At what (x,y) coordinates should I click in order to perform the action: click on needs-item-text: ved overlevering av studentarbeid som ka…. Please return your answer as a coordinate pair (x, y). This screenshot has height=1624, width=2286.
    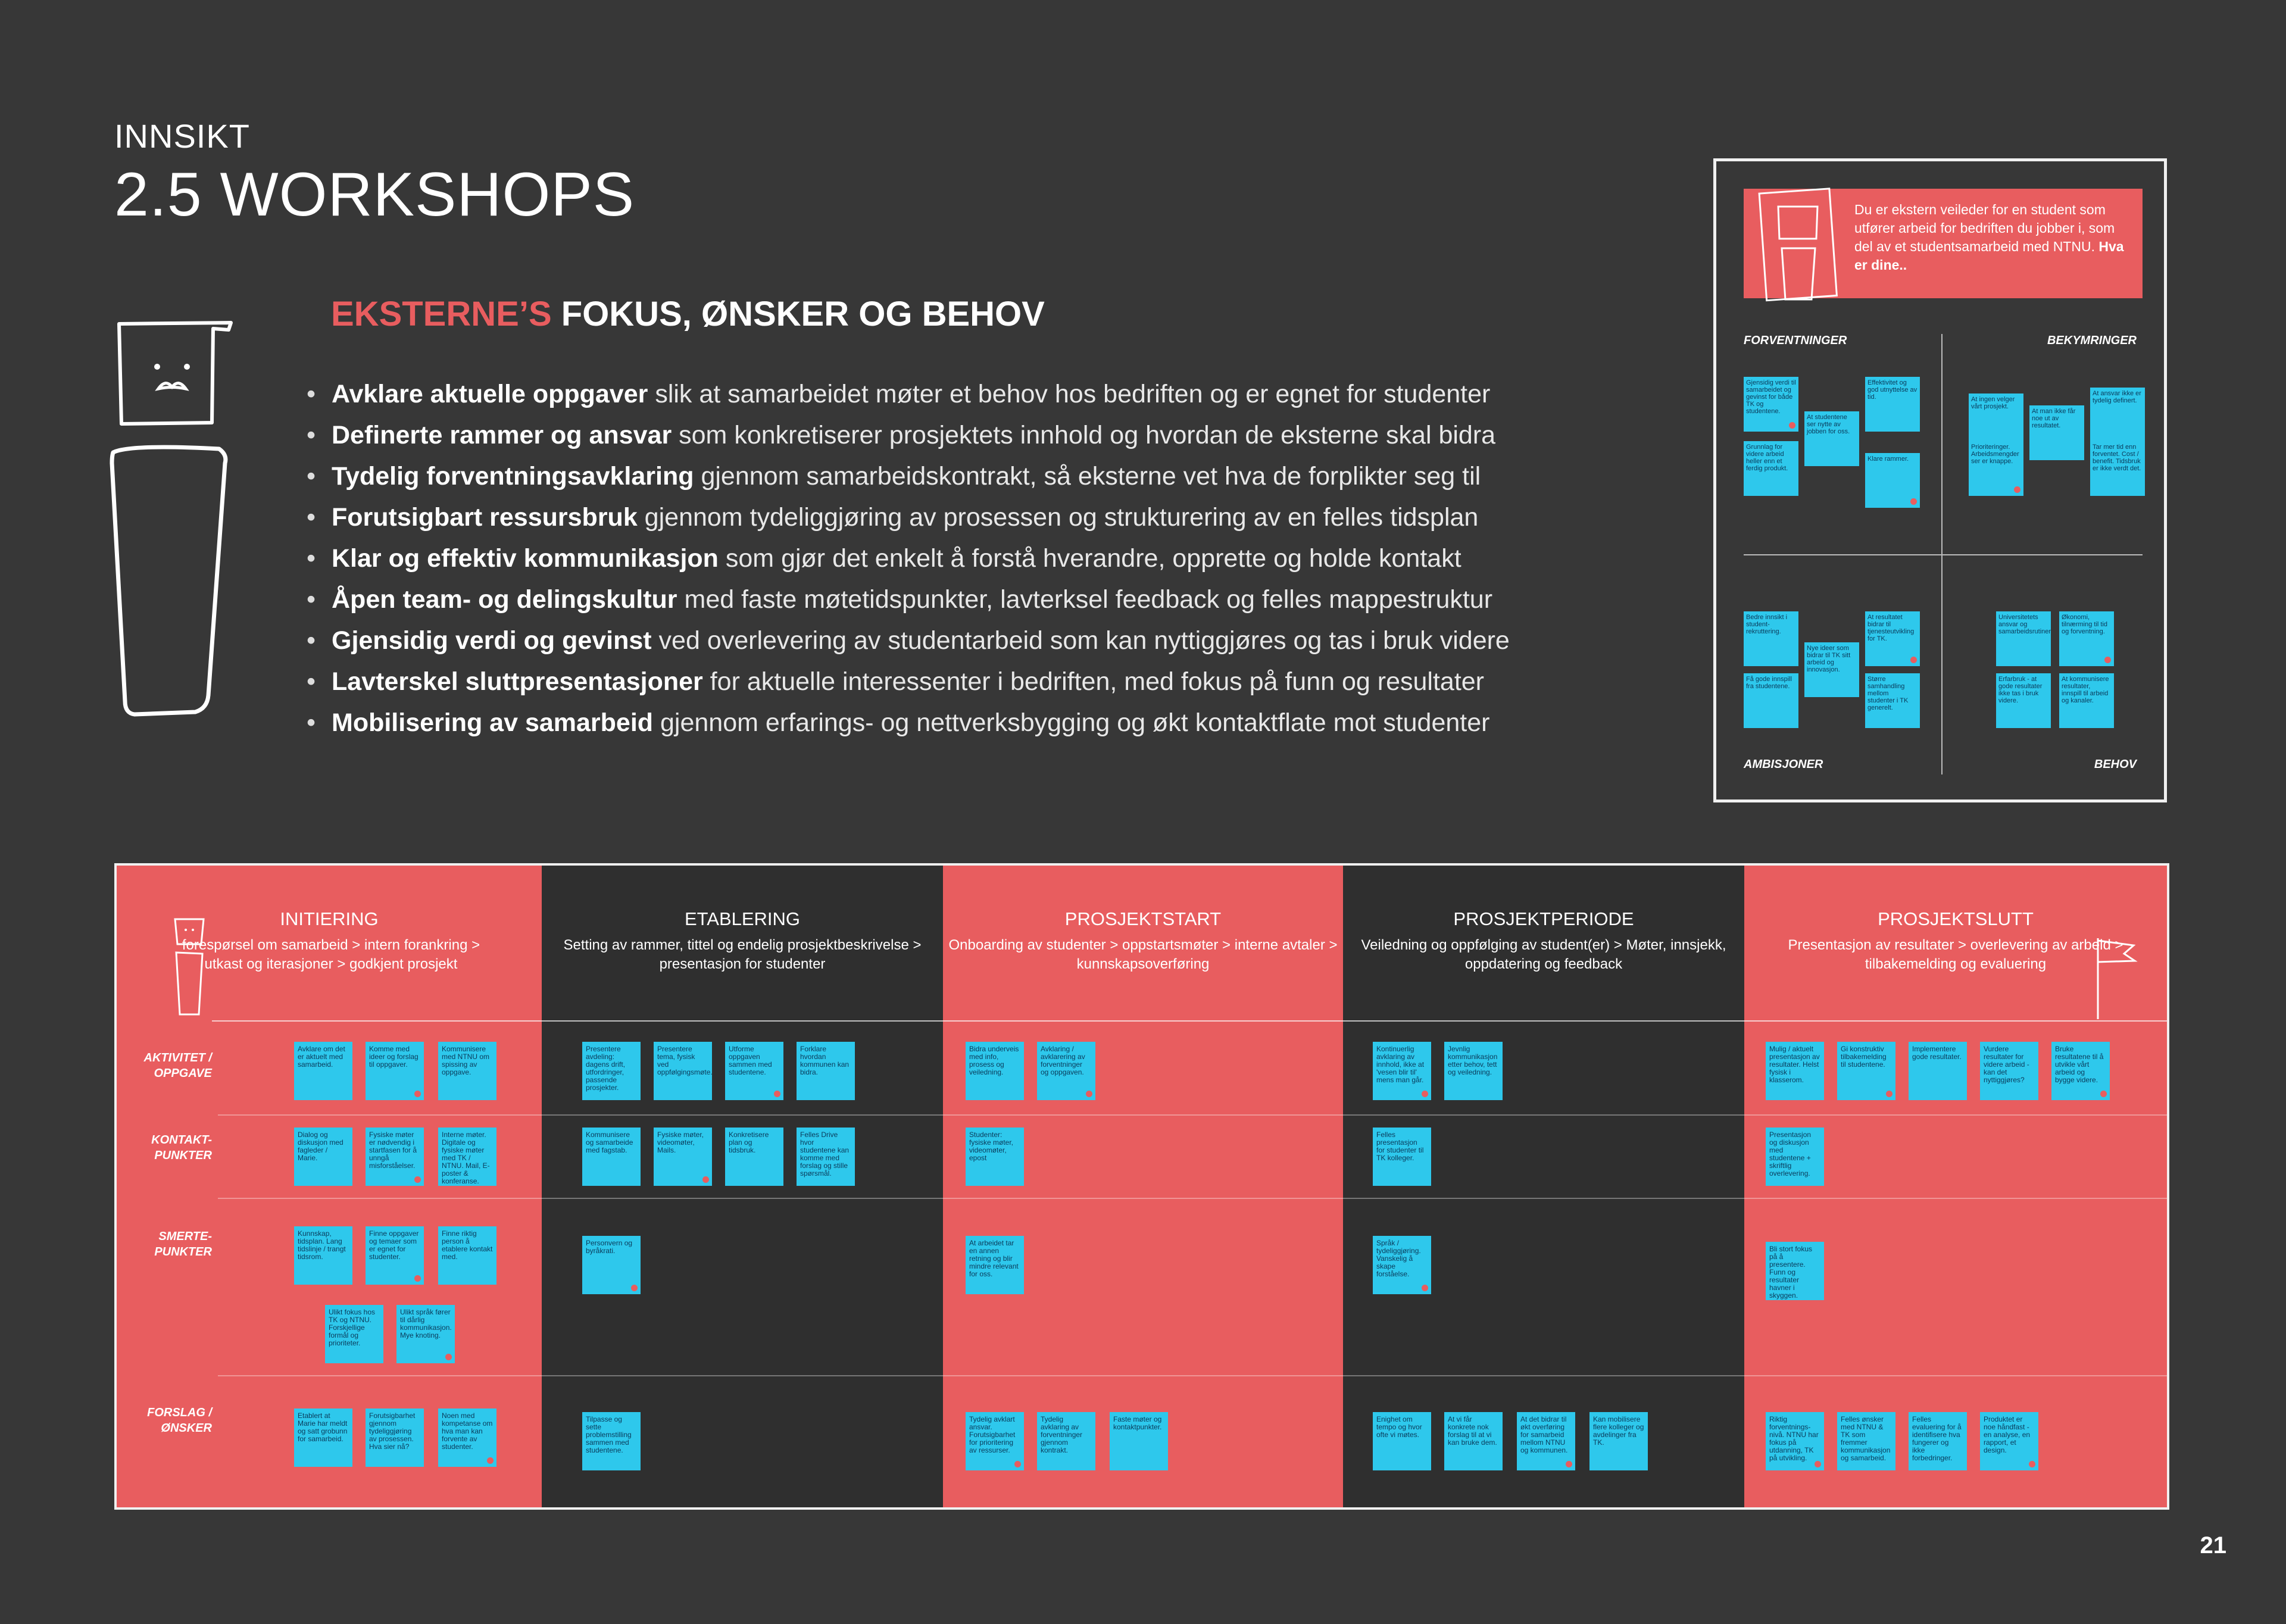
    Looking at the image, I should click on (1080, 641).